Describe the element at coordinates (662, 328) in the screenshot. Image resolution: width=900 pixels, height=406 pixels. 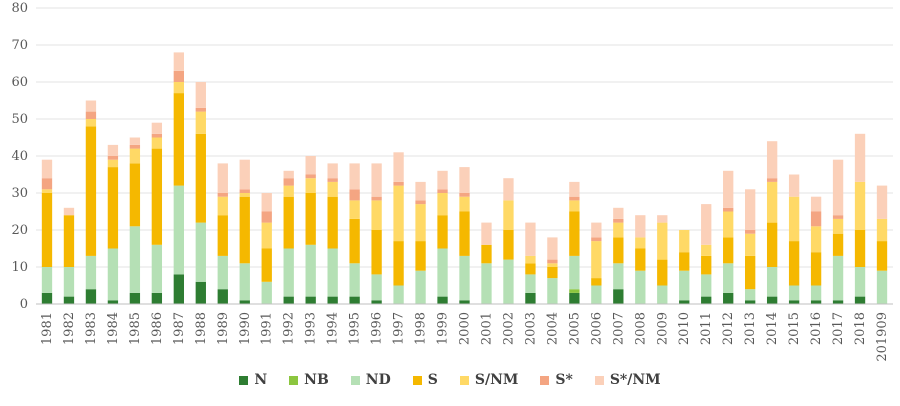
I see `x-tick-label: 2009` at that location.